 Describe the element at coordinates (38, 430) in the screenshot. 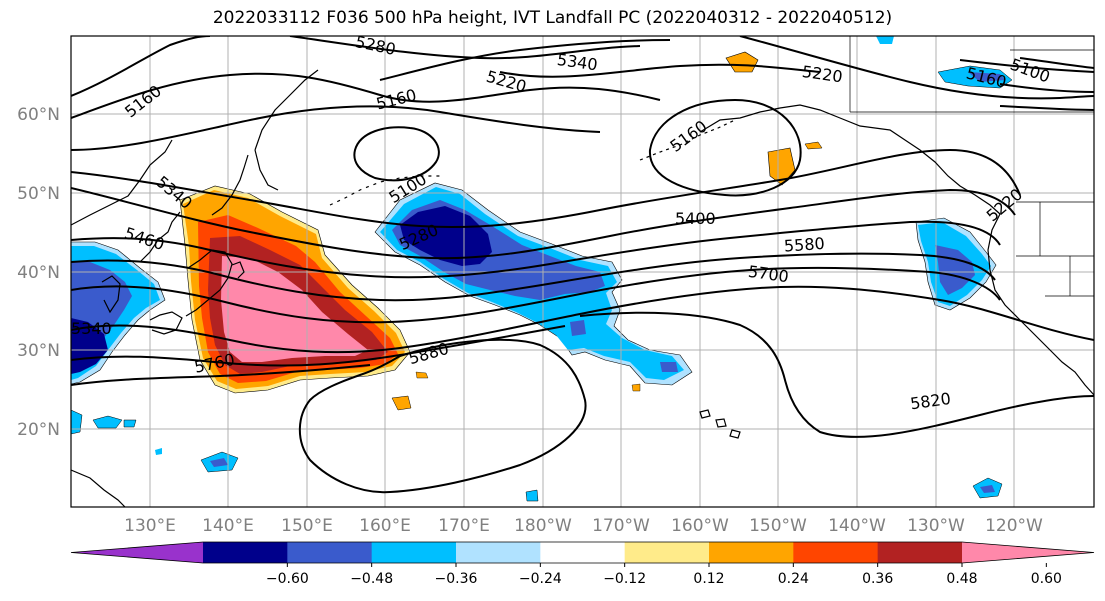

I see `lat-label-20n: 20°N` at that location.